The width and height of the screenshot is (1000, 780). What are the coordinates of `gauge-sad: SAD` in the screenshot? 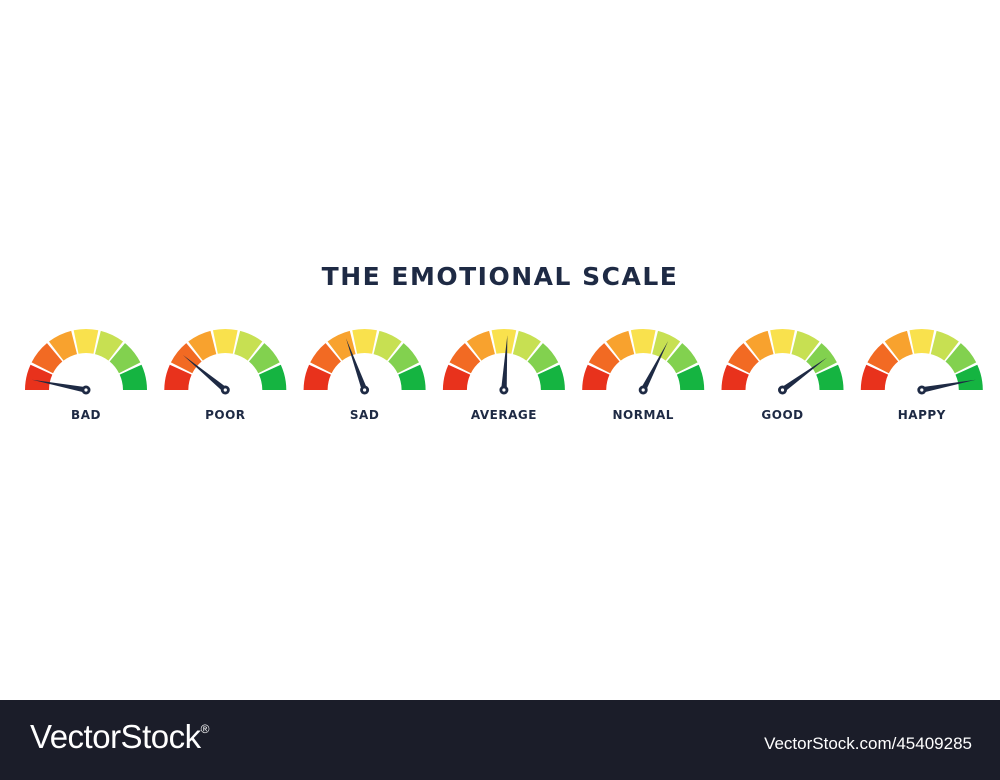 It's located at (364, 375).